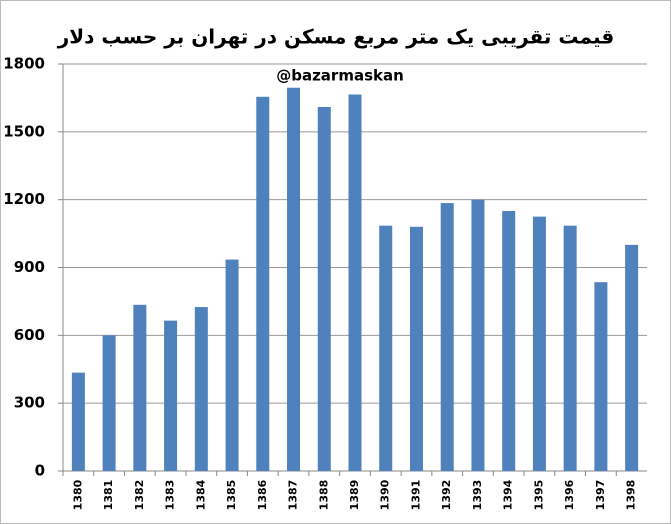 The image size is (671, 524). I want to click on annotation: @bazarmaskan, so click(340, 76).